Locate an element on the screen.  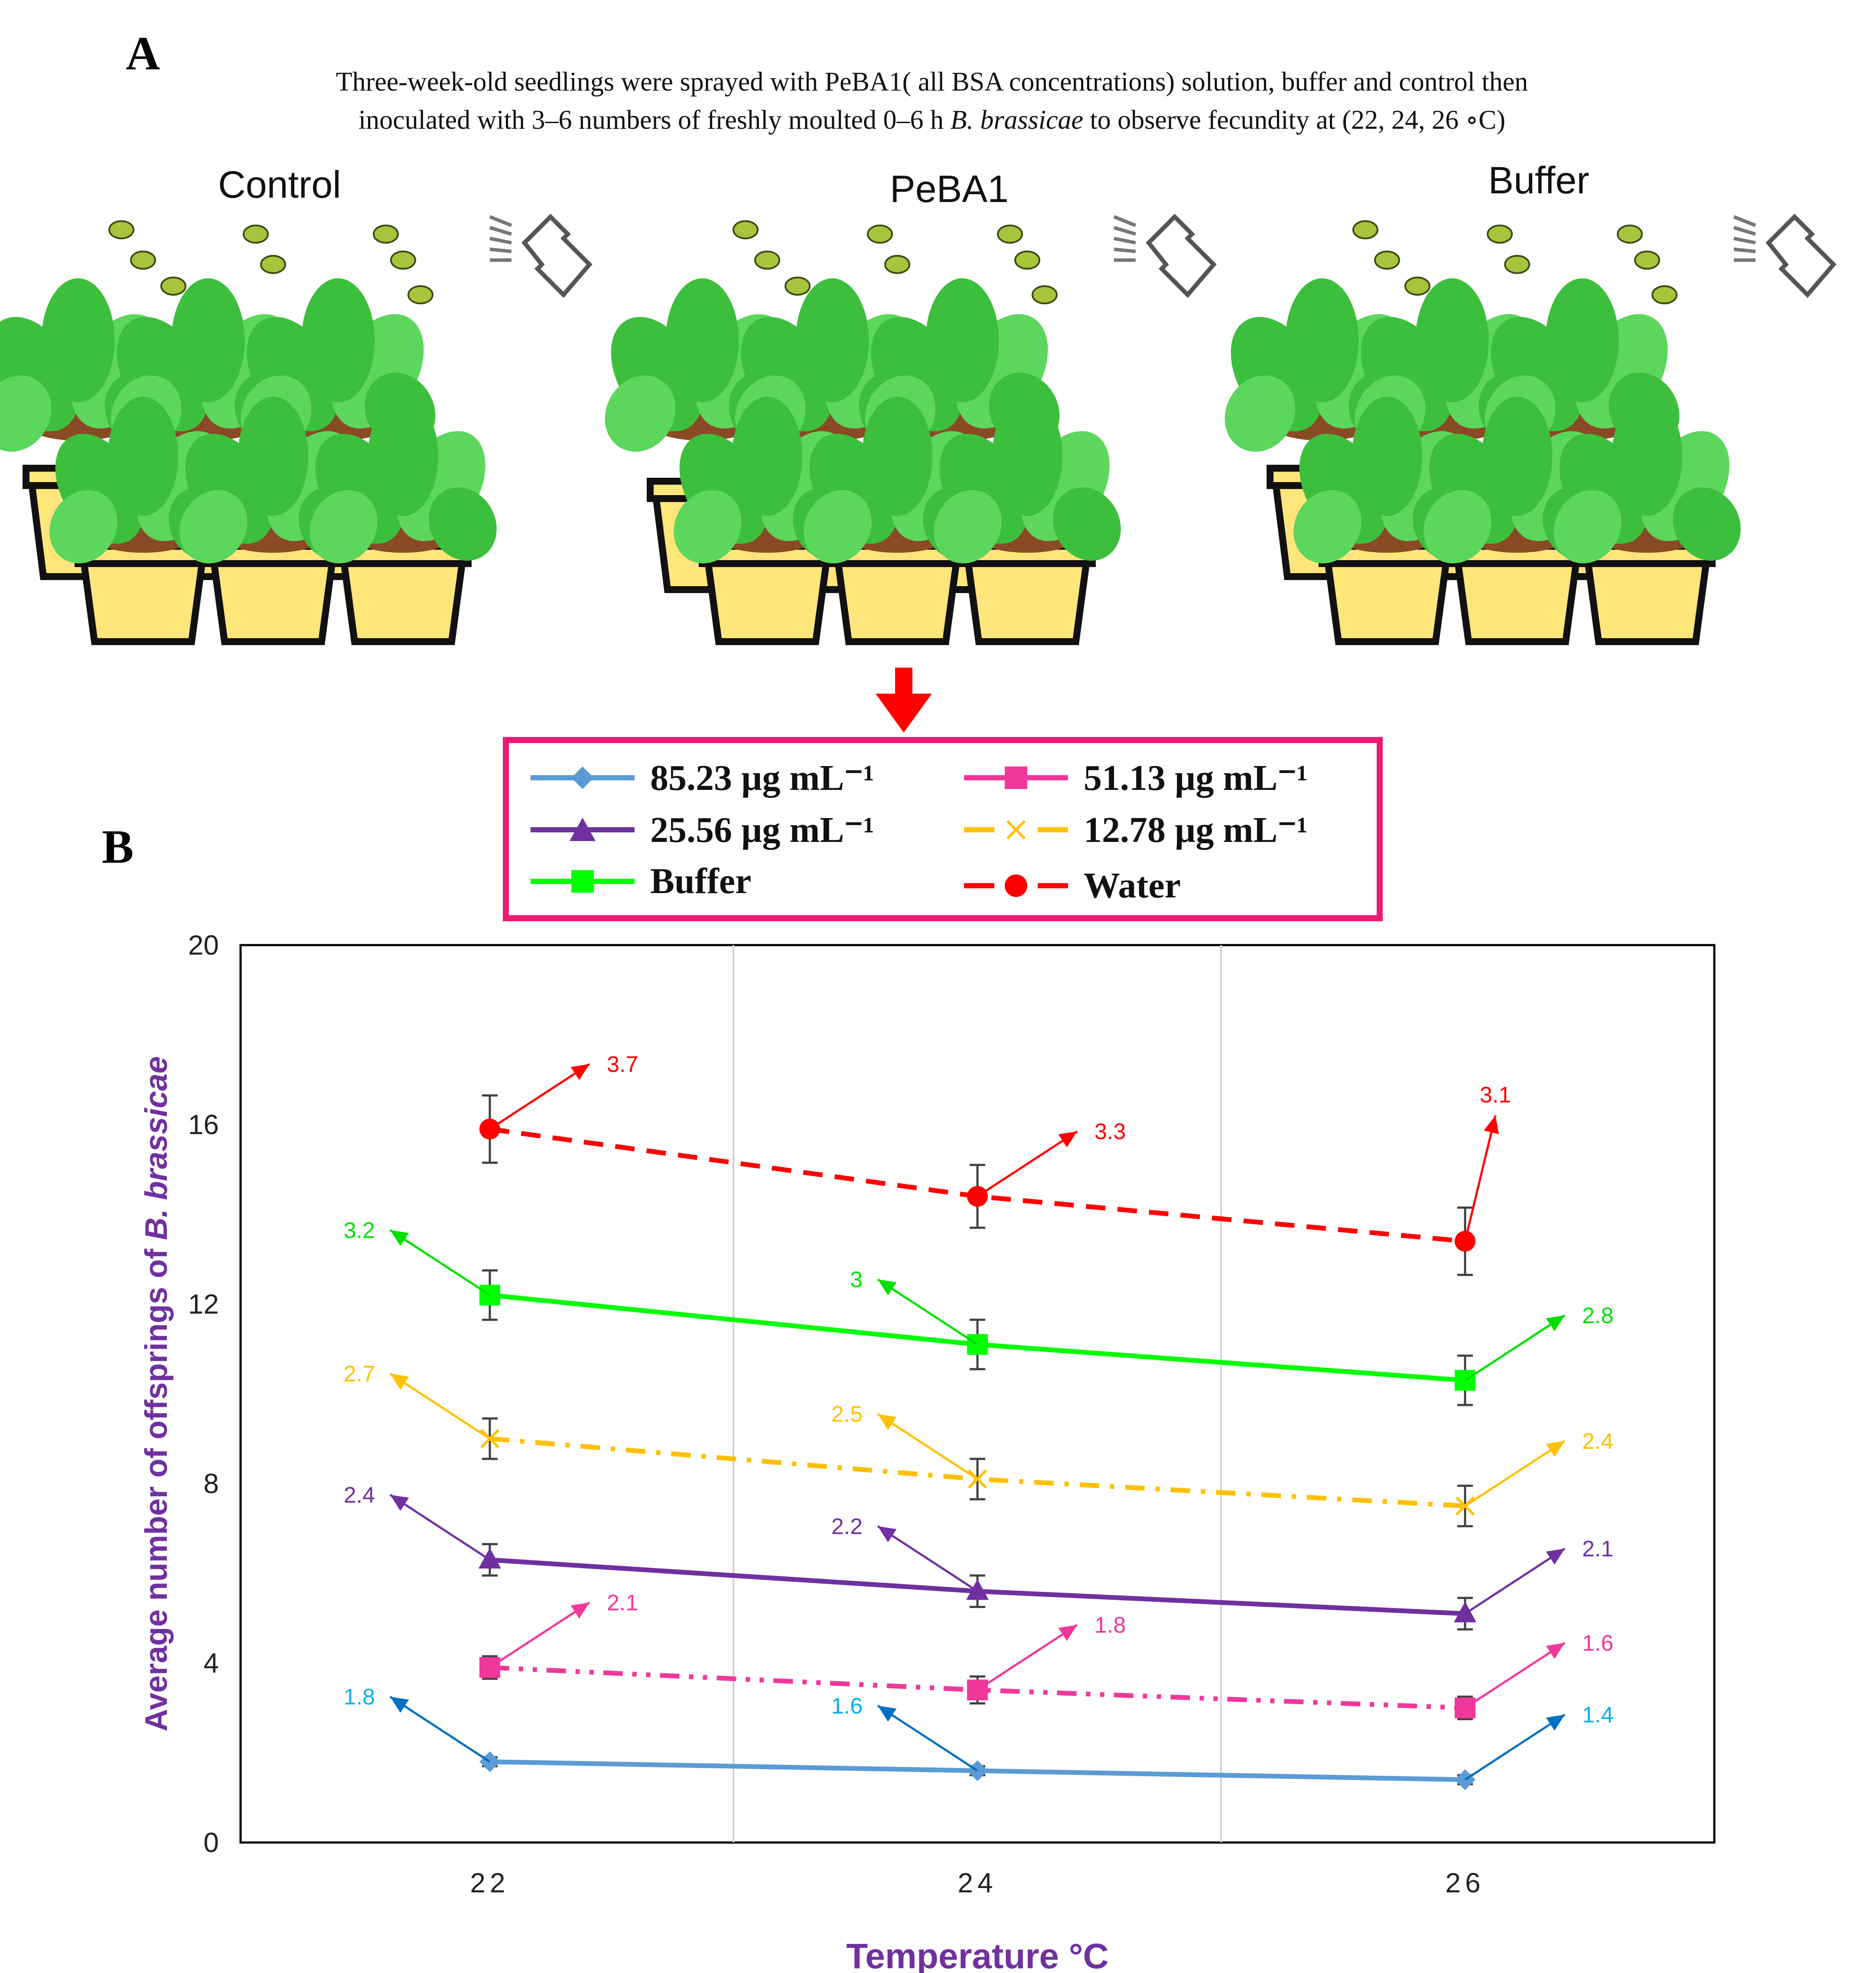
legend-label-buffer: Buffer is located at coordinates (701, 881).